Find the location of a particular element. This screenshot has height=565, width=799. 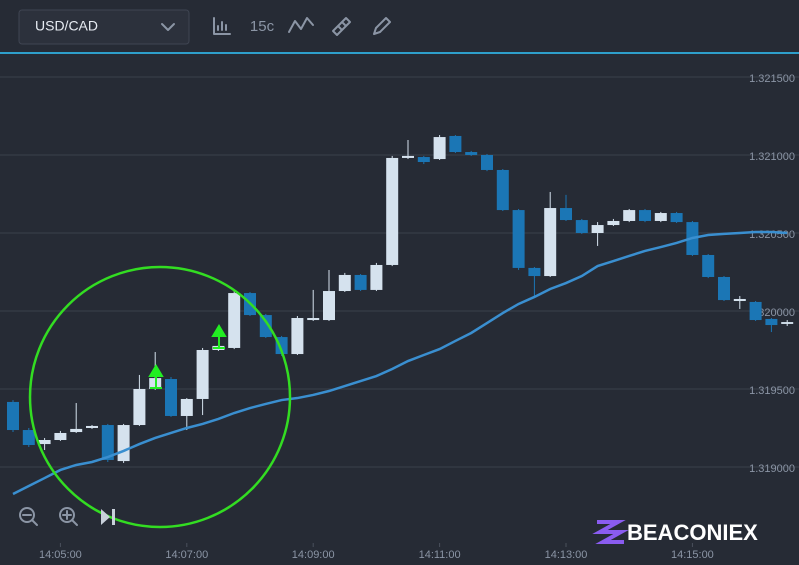

y-tick-label: 1.321000 is located at coordinates (772, 157).